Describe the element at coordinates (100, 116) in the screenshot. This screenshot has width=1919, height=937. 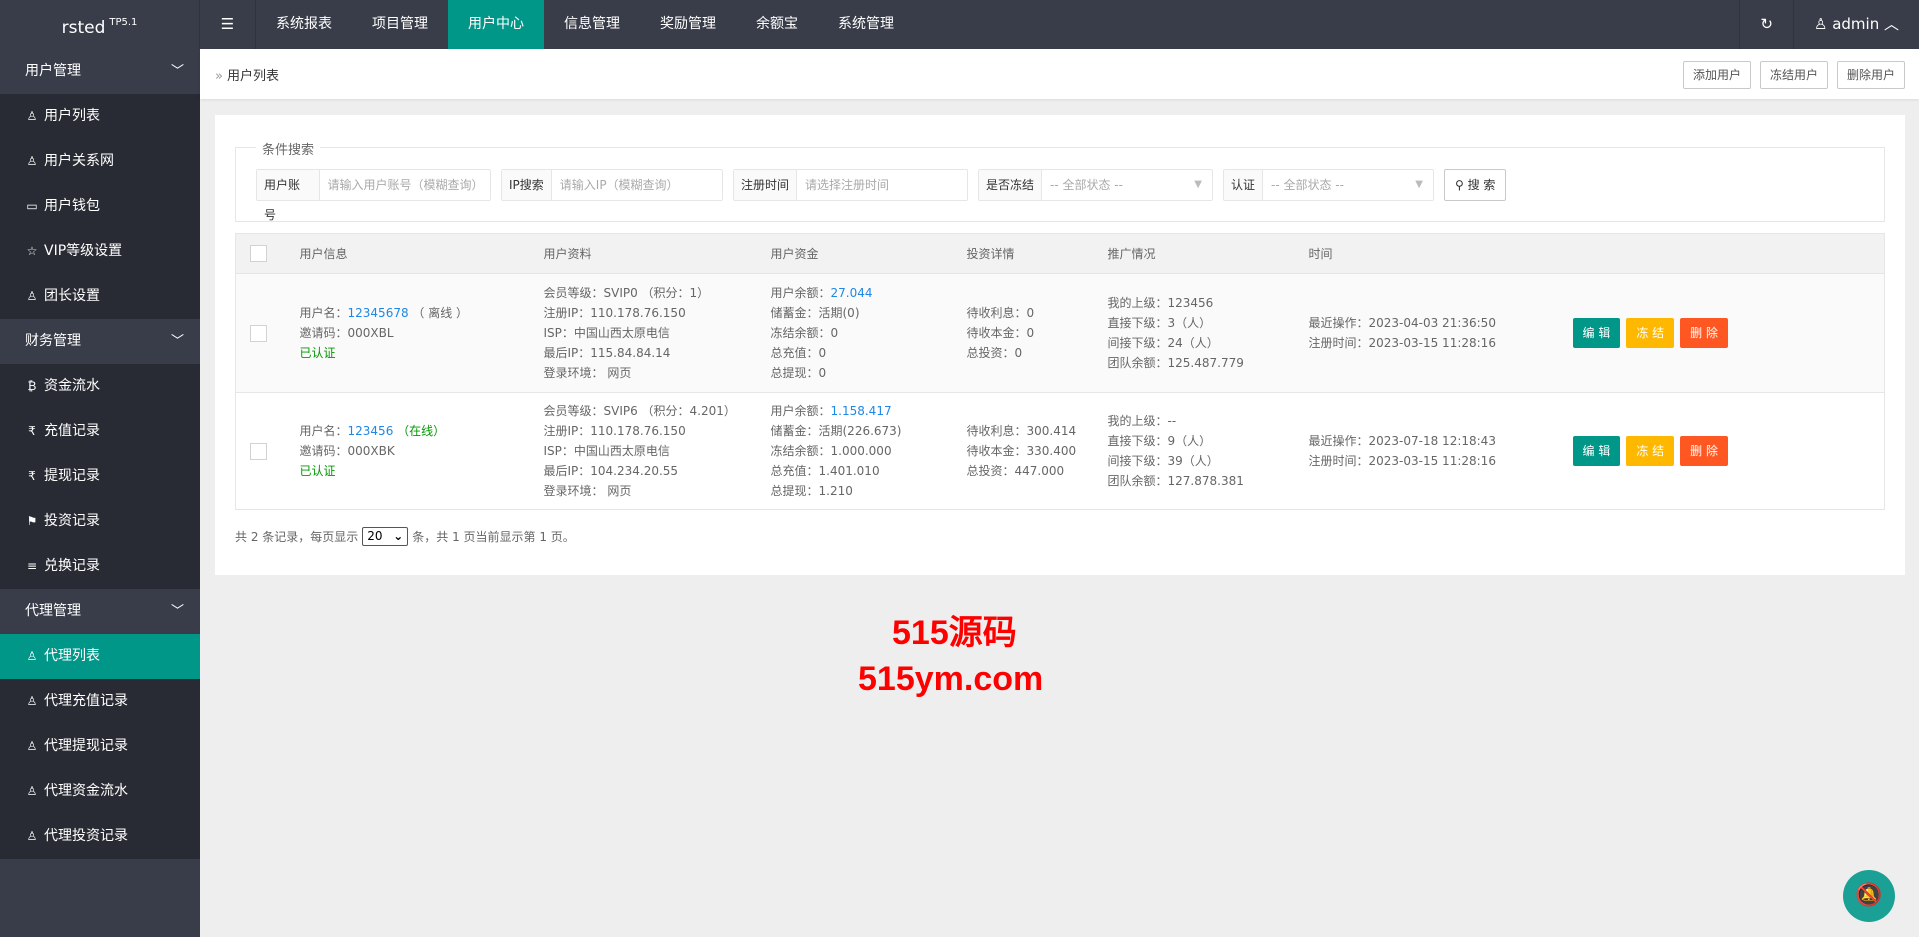
I see `sidebar-item: ♙ 用户列表` at that location.